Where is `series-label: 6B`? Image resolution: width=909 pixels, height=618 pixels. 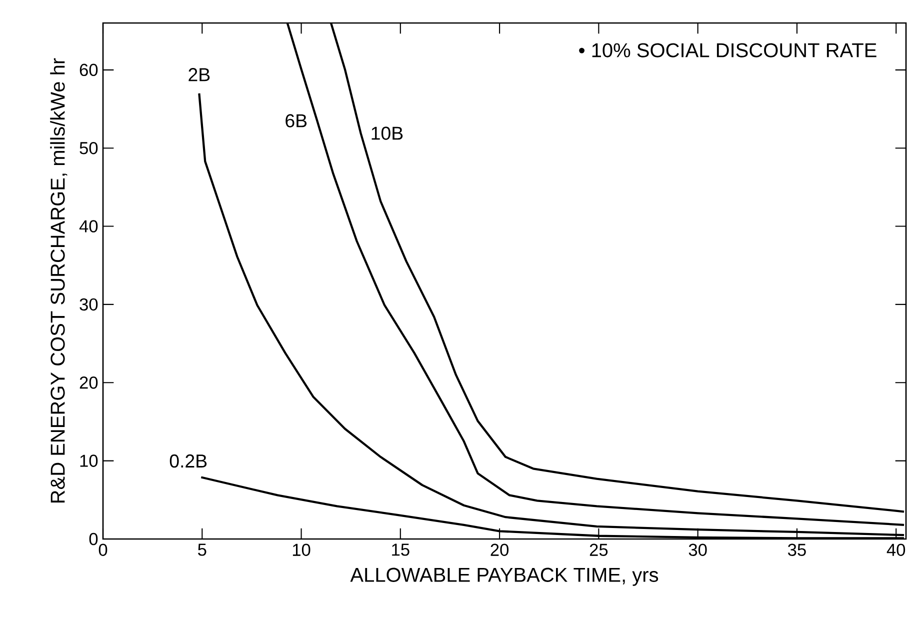 series-label: 6B is located at coordinates (296, 121).